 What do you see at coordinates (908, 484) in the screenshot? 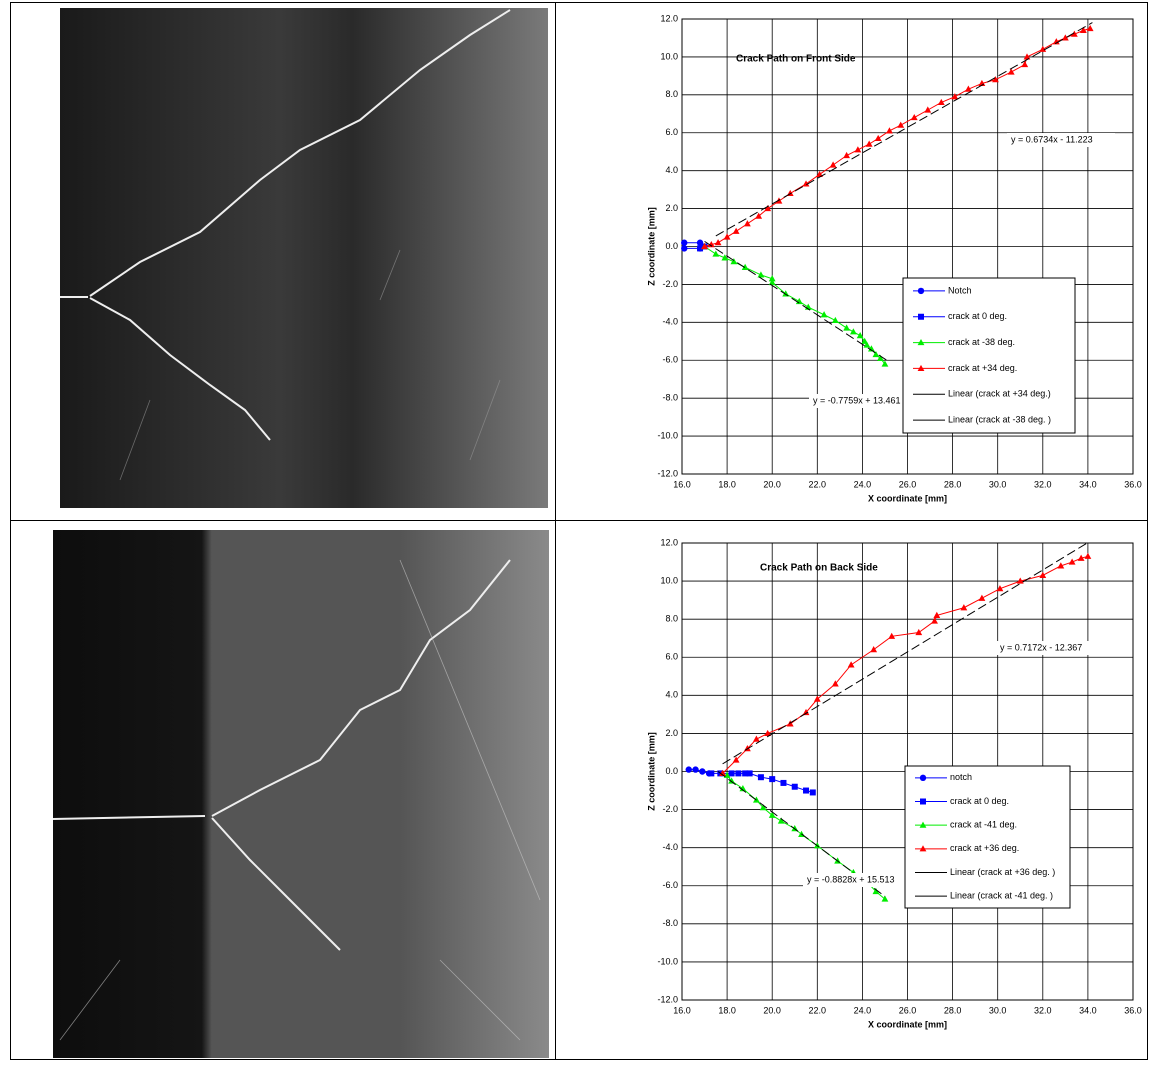
I see `x-tick-label: 26.0` at bounding box center [908, 484].